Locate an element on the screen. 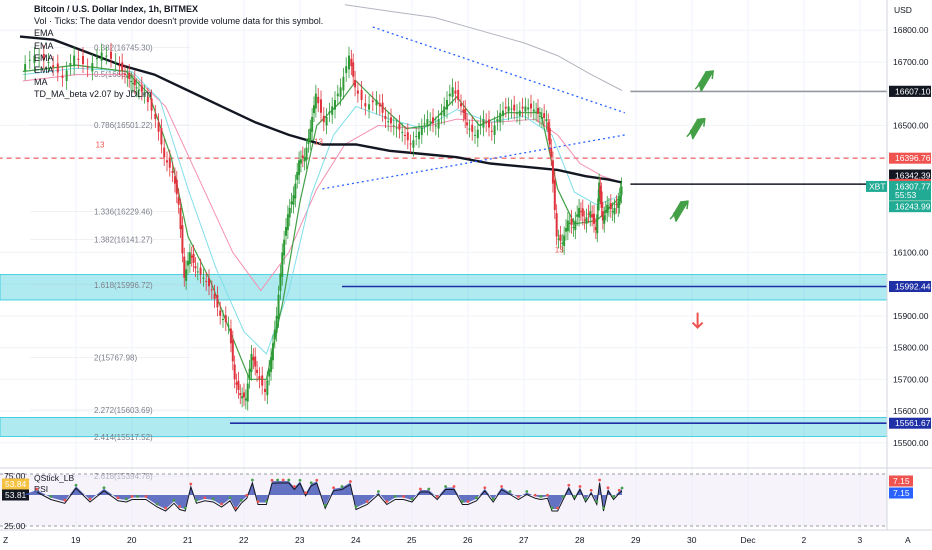 Image resolution: width=932 pixels, height=550 pixels. rsi-sub: RSI is located at coordinates (41, 489).